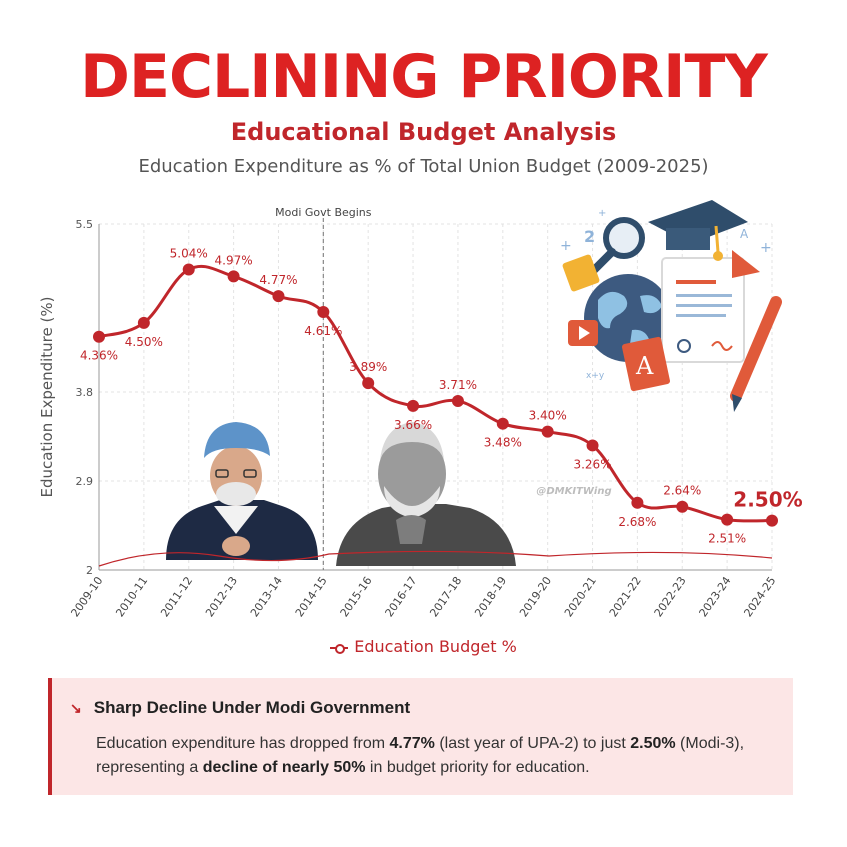 This screenshot has height=847, width=847. Describe the element at coordinates (592, 464) in the screenshot. I see `data-label: 3.26%` at that location.